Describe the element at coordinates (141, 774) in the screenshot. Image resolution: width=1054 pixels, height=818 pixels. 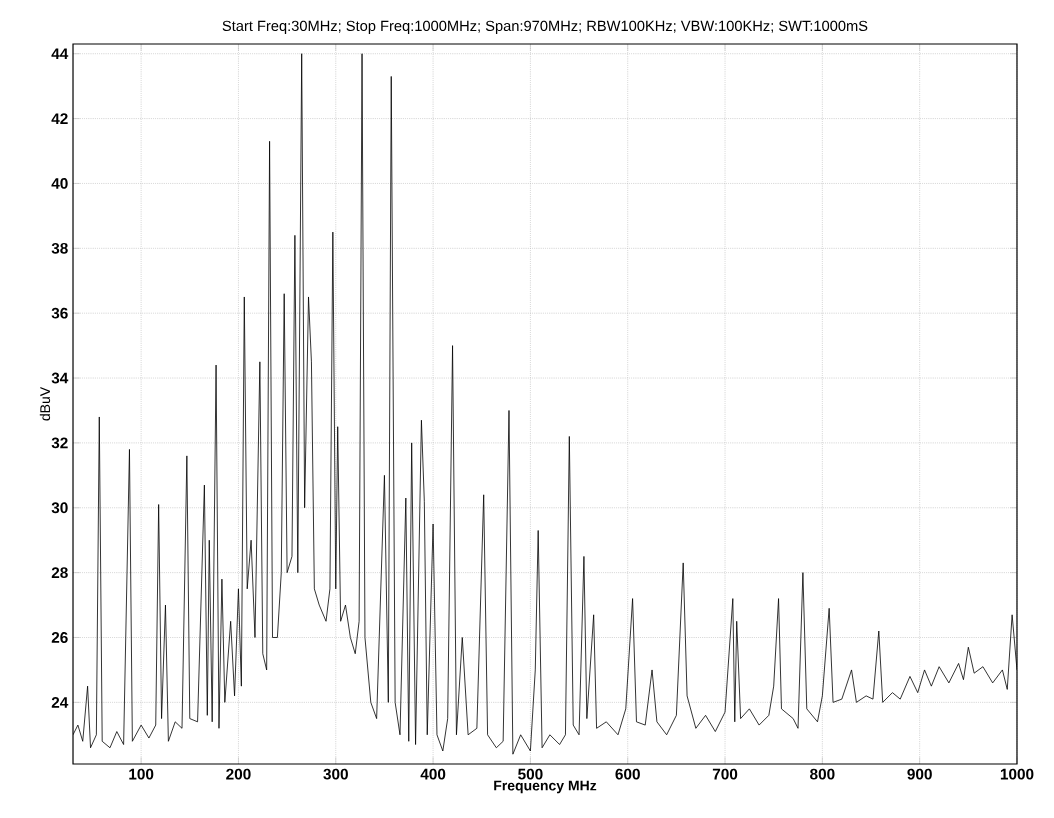
I see `x-tick-label: 100` at that location.